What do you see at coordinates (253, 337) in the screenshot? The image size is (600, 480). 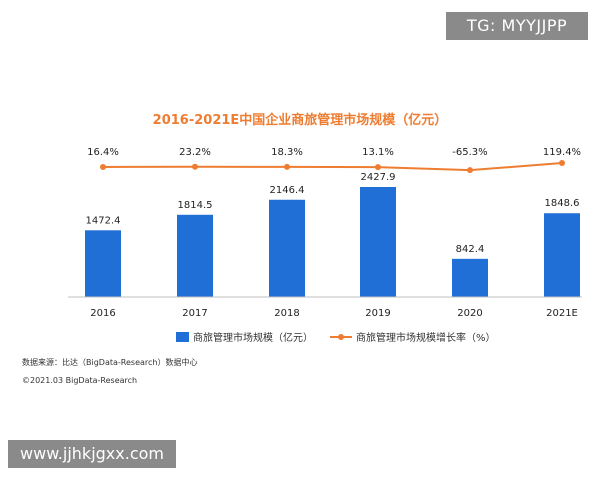 I see `legend-bar-label: 商旅管理市场规模（亿元）` at bounding box center [253, 337].